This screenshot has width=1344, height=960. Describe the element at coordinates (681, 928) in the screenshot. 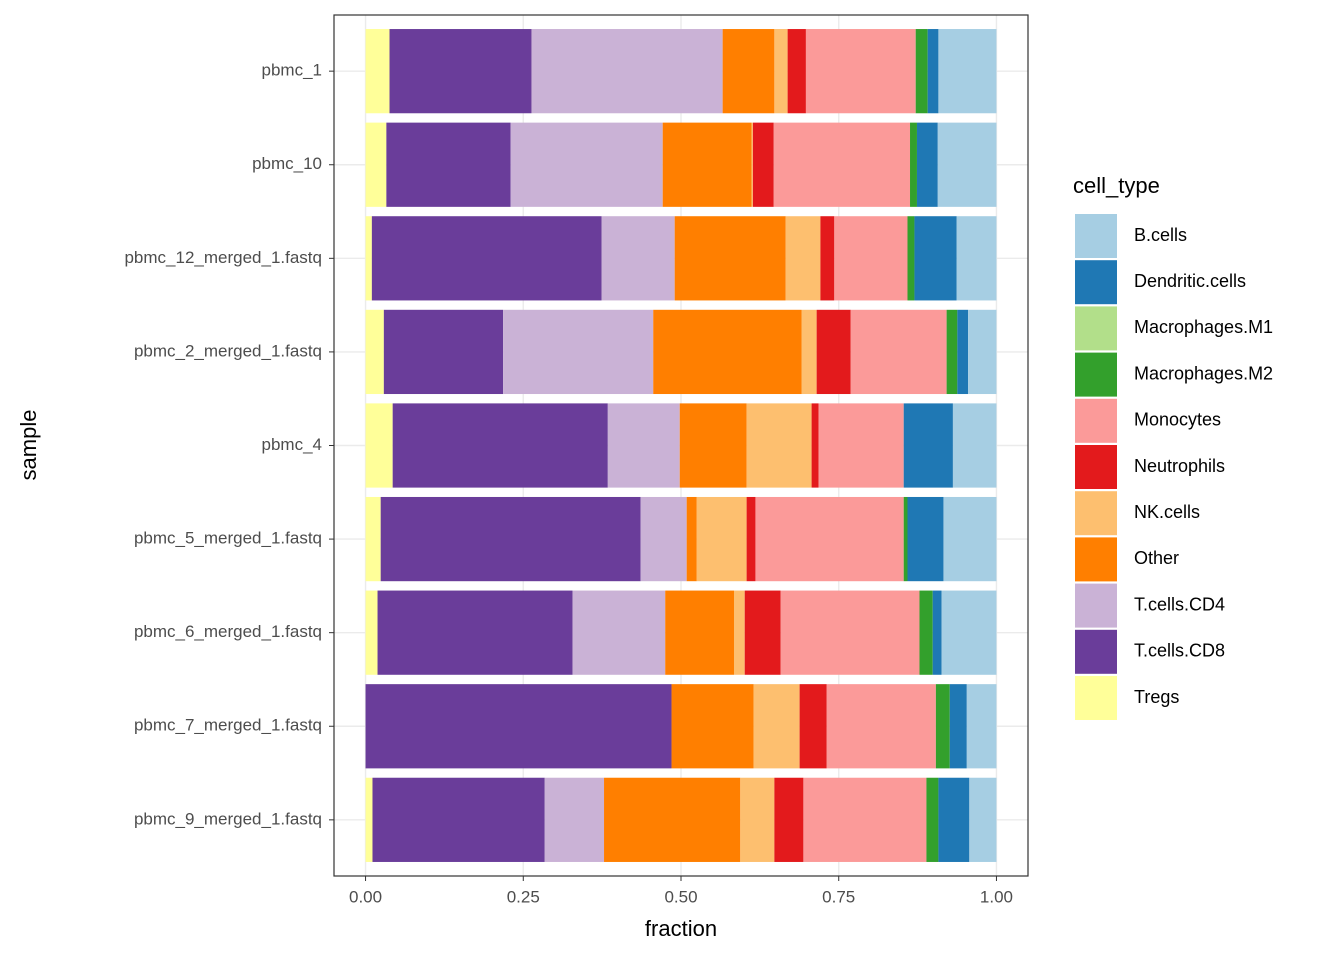

I see `x-axis-title: fraction` at that location.